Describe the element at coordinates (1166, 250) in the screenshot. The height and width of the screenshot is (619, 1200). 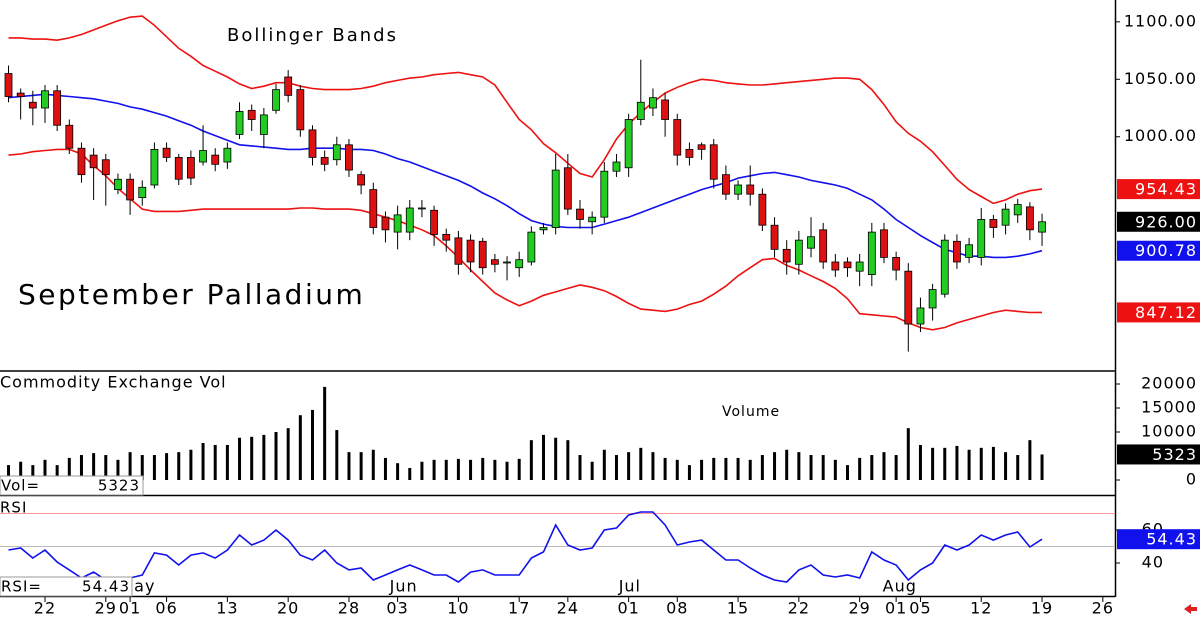
I see `band-value-badge-label: 900.78` at that location.